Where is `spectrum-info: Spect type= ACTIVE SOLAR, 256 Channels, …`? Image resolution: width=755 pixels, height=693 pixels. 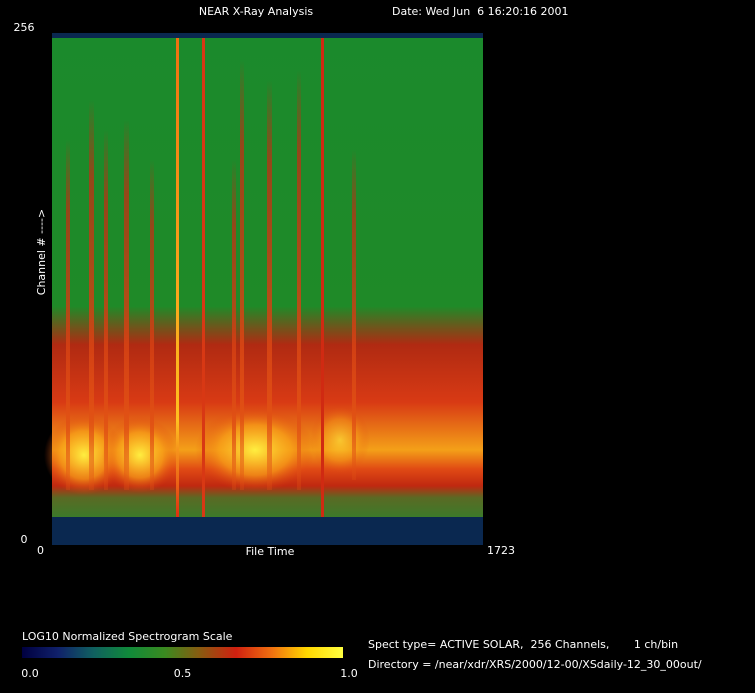 spectrum-info: Spect type= ACTIVE SOLAR, 256 Channels, … is located at coordinates (523, 644).